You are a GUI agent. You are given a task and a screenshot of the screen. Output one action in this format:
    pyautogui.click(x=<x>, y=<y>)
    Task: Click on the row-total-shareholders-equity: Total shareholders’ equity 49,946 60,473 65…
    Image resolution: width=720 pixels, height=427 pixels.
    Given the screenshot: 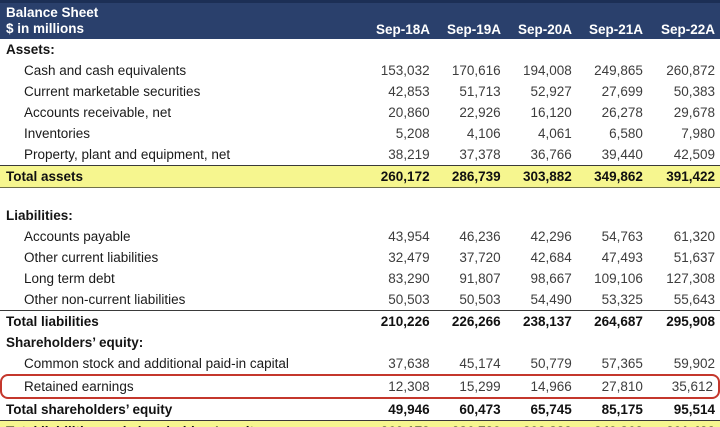 What is the action you would take?
    pyautogui.click(x=360, y=409)
    